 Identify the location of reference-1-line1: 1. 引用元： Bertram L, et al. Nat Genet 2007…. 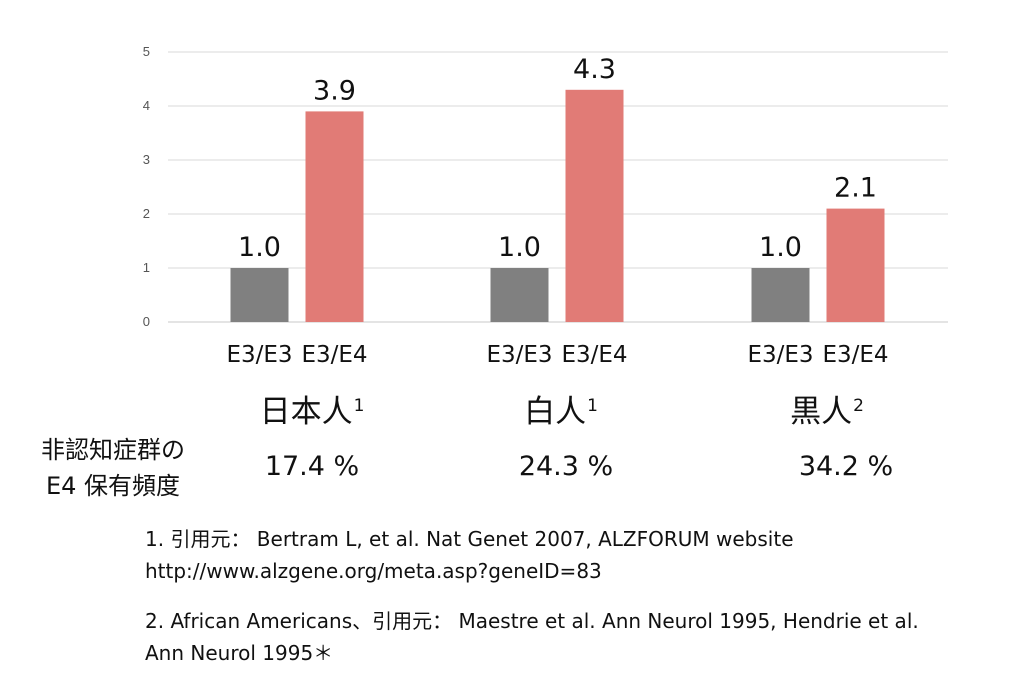
(469, 539).